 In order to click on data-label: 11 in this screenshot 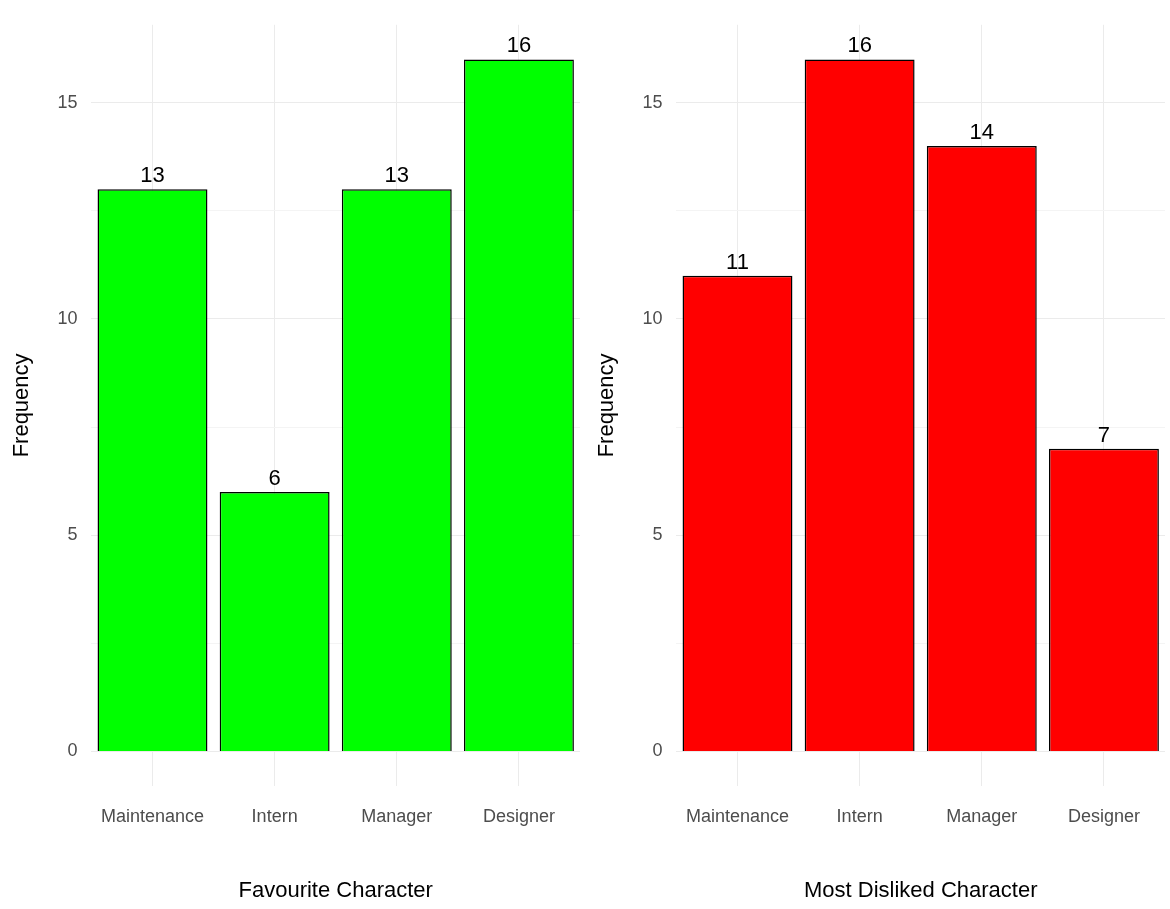, I will do `click(737, 261)`.